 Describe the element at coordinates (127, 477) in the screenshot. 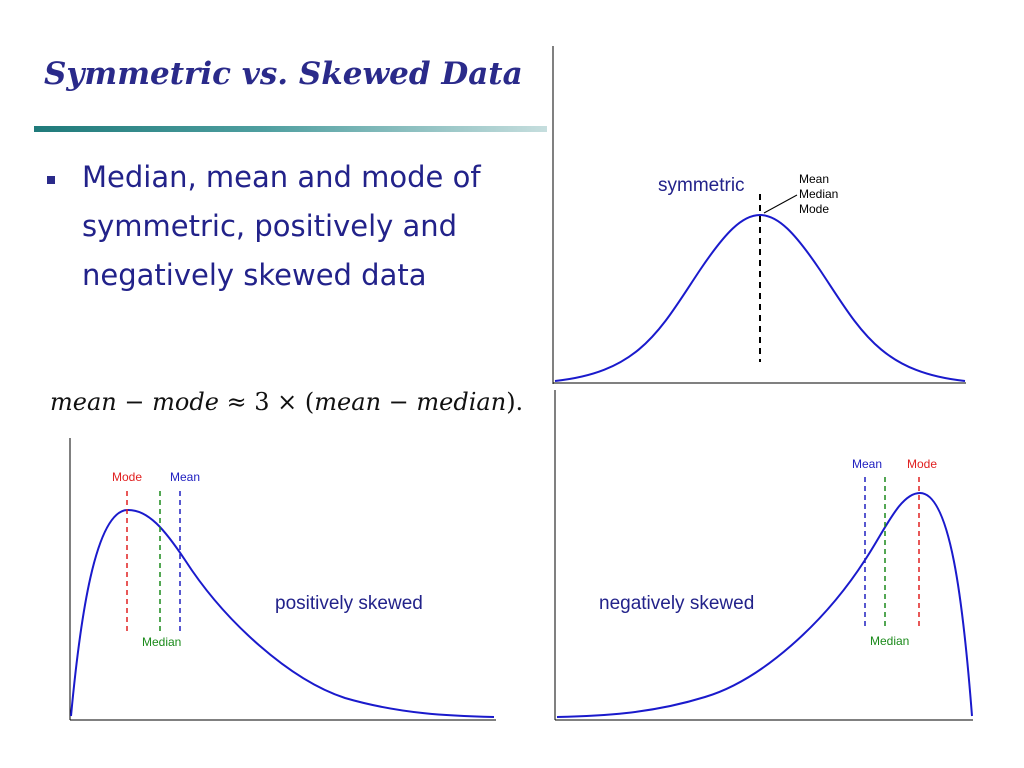

I see `positive-mode-label: Mode` at that location.